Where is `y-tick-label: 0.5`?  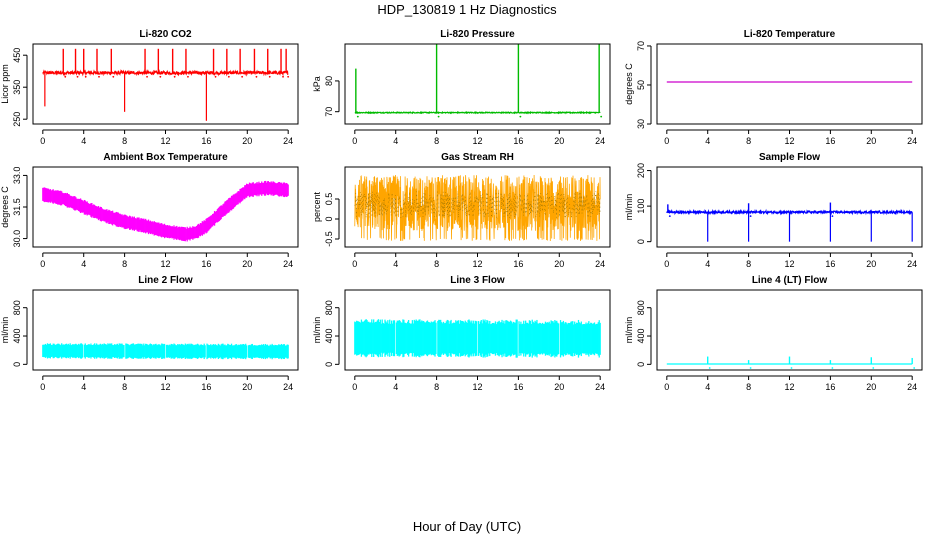
y-tick-label: 0.5 is located at coordinates (329, 199).